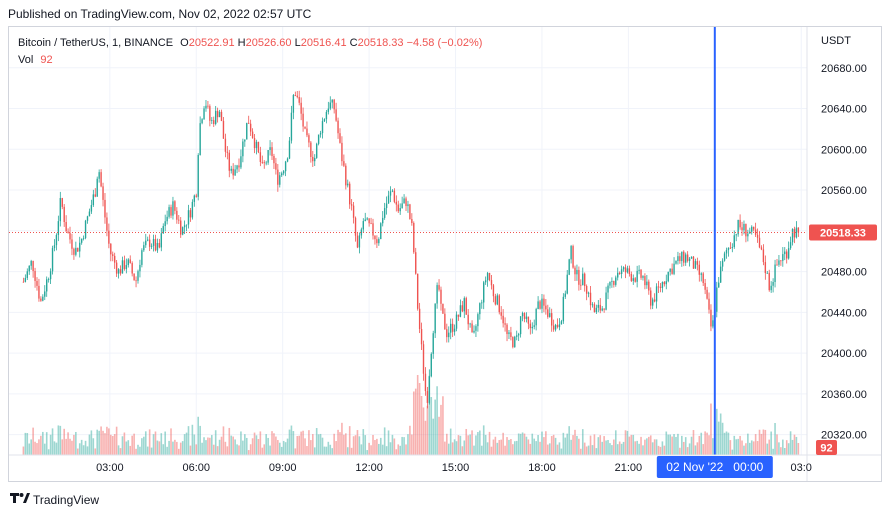  What do you see at coordinates (250, 60) in the screenshot?
I see `volume-row: Vol 92` at bounding box center [250, 60].